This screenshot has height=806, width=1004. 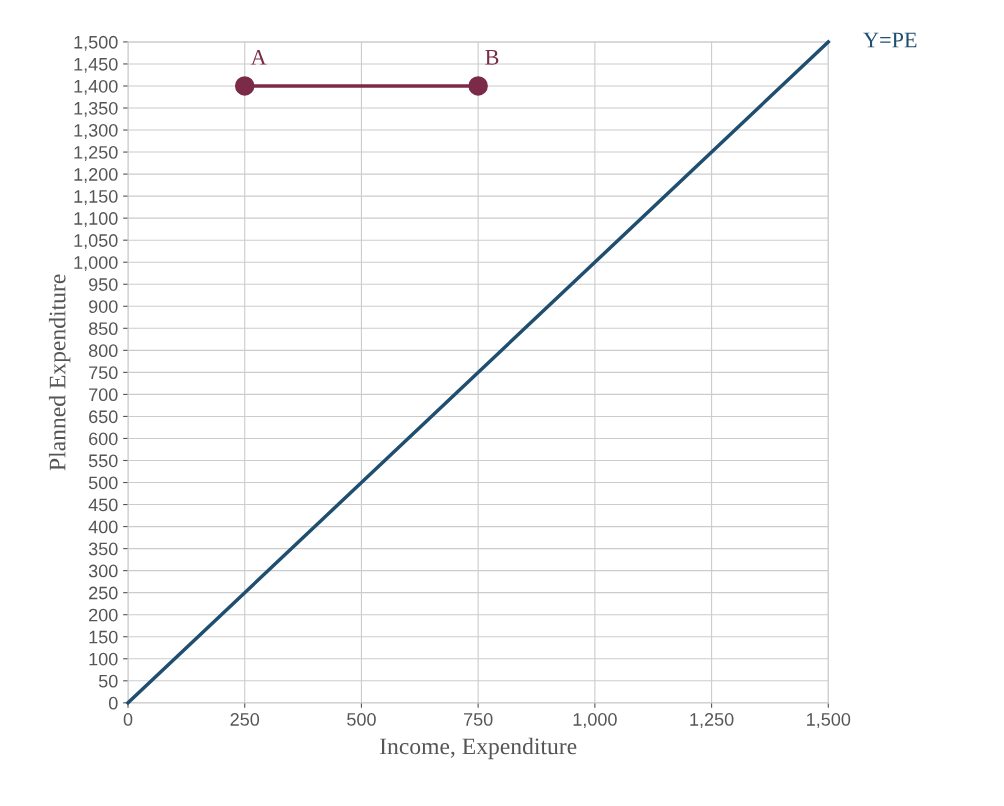 What do you see at coordinates (96, 109) in the screenshot?
I see `y-tick-label: 1,350` at bounding box center [96, 109].